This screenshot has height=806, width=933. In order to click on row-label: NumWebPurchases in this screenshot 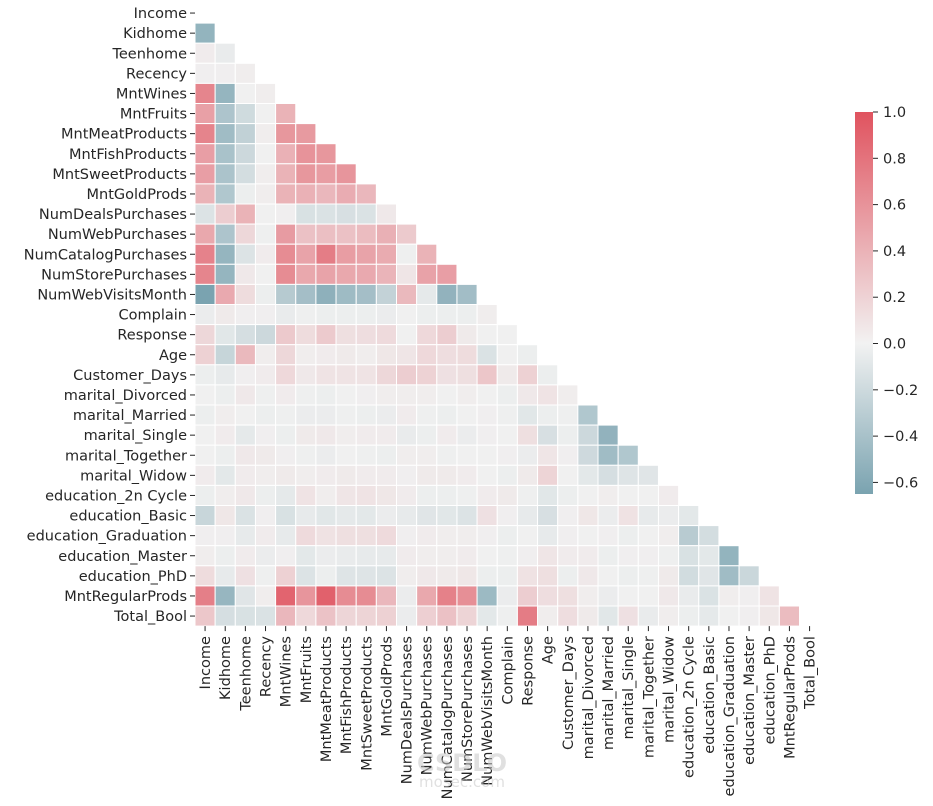, I will do `click(117, 235)`.